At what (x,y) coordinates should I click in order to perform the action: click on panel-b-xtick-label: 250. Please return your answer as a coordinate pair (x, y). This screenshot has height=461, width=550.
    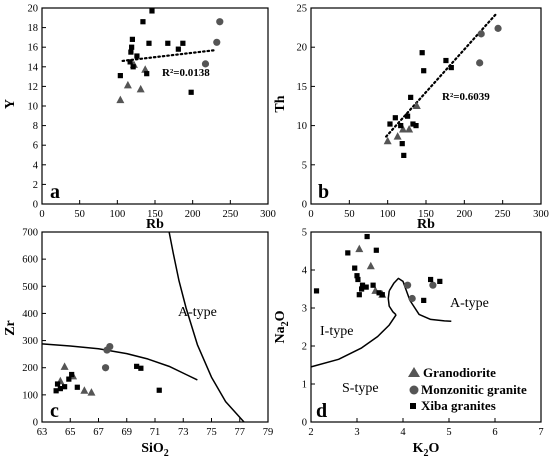
    Looking at the image, I should click on (503, 214).